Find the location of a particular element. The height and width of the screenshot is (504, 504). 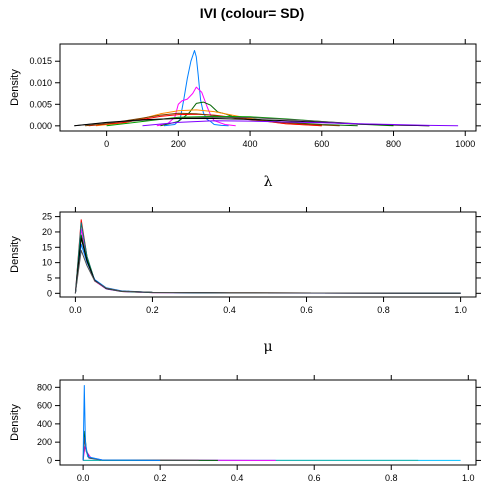

x-tick-label: 800 is located at coordinates (393, 144).